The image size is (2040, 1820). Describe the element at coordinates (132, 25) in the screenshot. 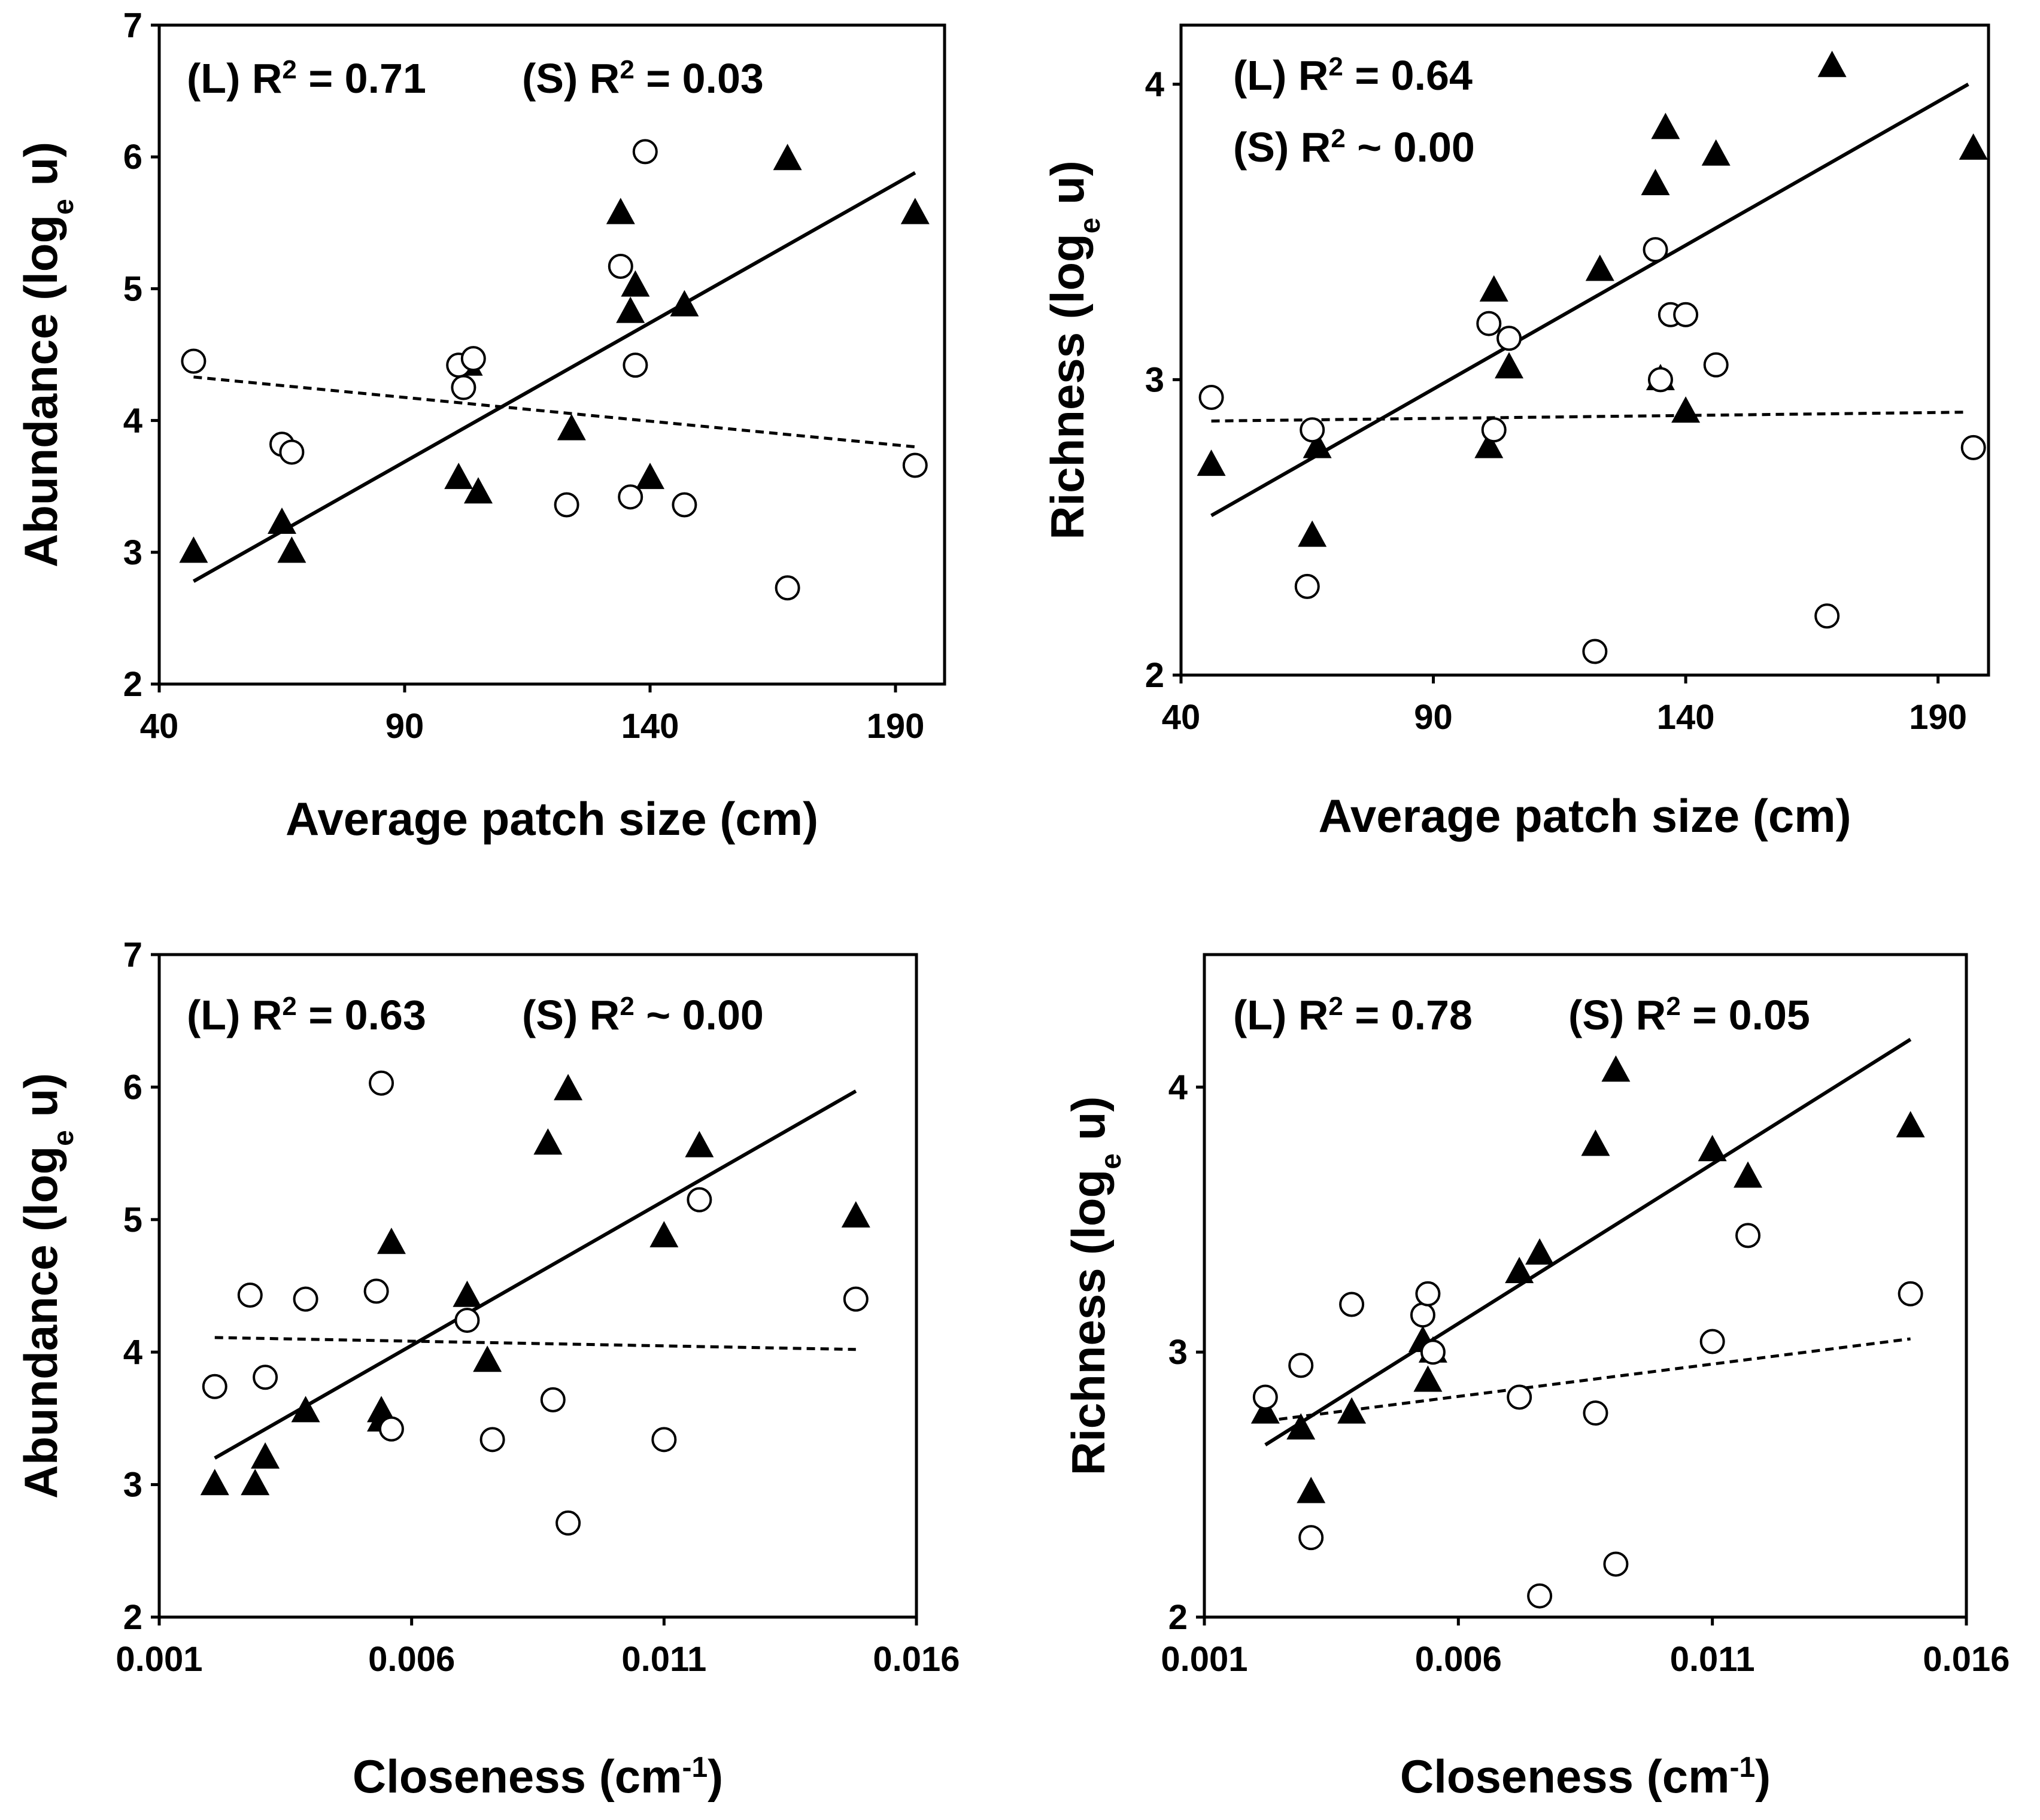

I see `y-tick-label: 7` at that location.